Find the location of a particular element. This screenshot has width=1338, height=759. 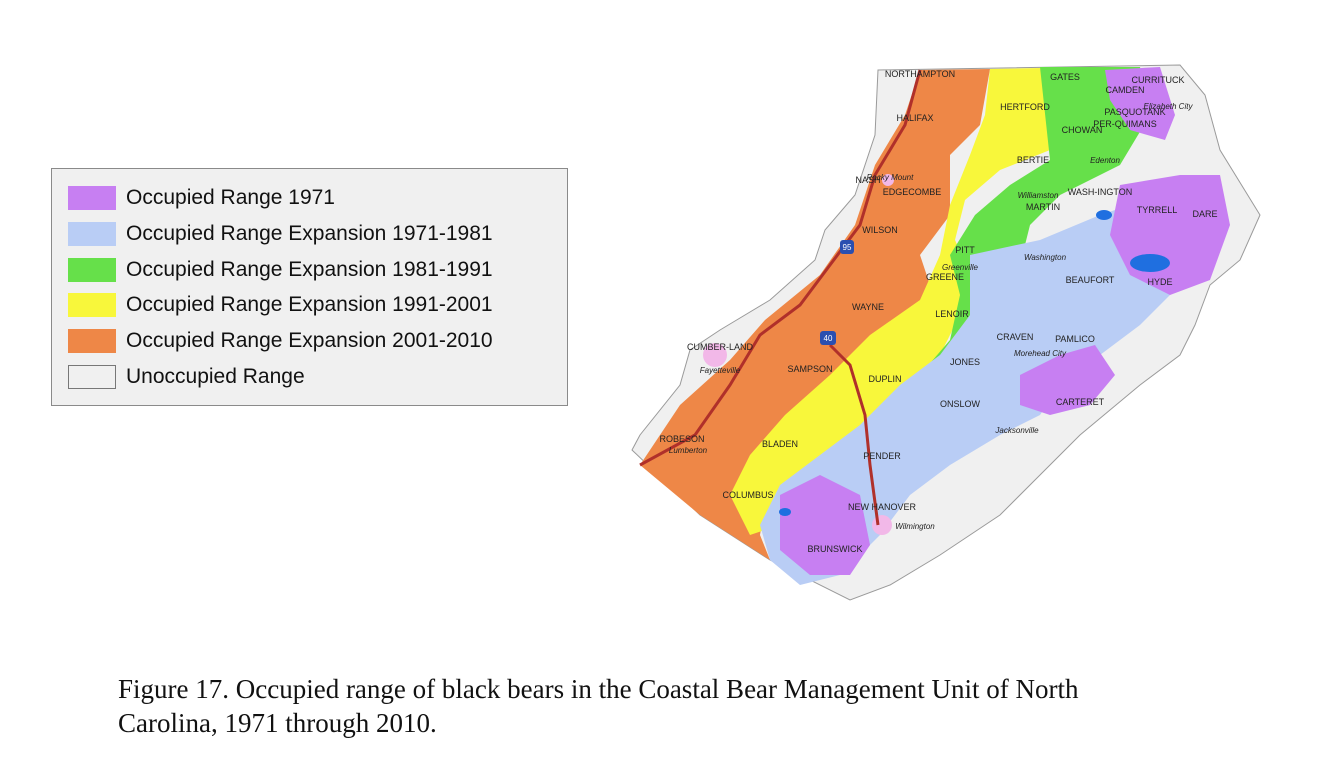

legend-item-2001-2010: Occupied Range Expansion 2001-2010 is located at coordinates (280, 341).